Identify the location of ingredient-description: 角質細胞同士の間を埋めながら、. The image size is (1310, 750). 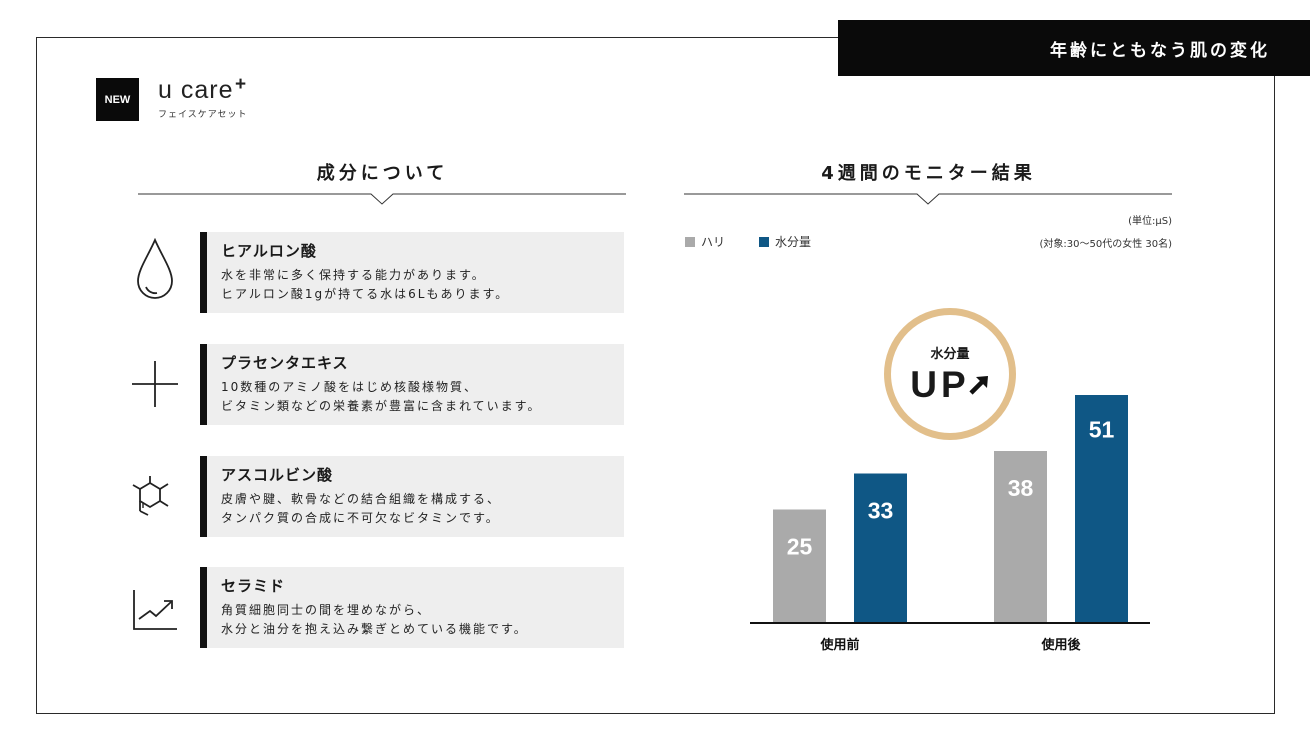
(326, 610).